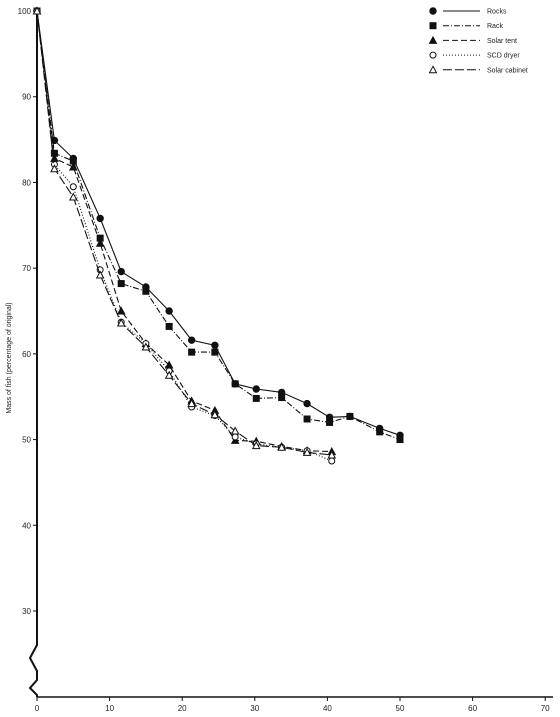  What do you see at coordinates (474, 55) in the screenshot?
I see `legend-item: SCD dryer` at bounding box center [474, 55].